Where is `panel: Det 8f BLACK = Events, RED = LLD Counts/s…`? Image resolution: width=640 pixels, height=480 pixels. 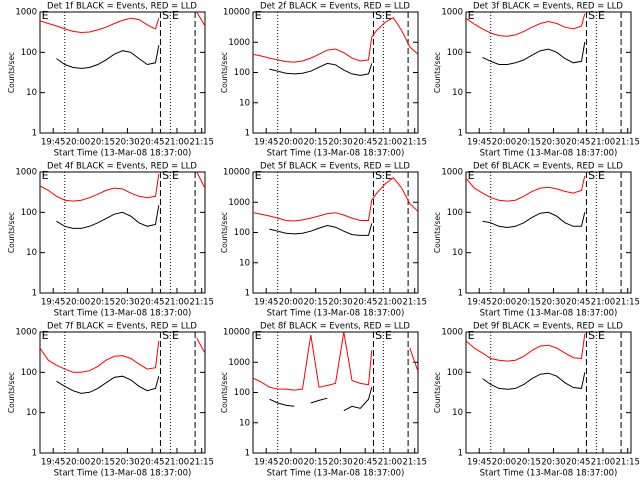 panel: Det 8f BLACK = Events, RED = LLD Counts/s… is located at coordinates (323, 400).